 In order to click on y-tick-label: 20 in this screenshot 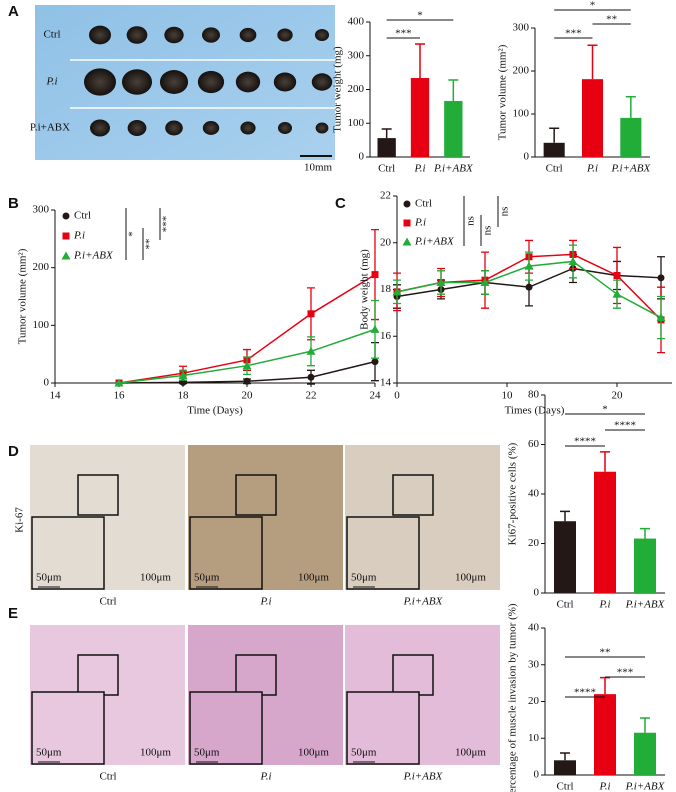, I will do `click(534, 543)`.